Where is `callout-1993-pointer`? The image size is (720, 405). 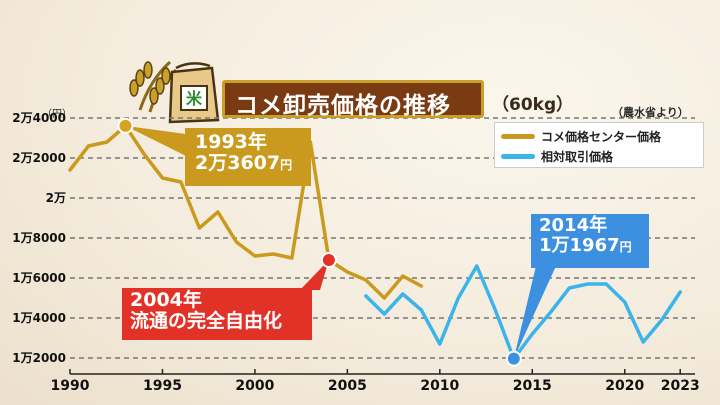
callout-1993-pointer is located at coordinates (155, 140).